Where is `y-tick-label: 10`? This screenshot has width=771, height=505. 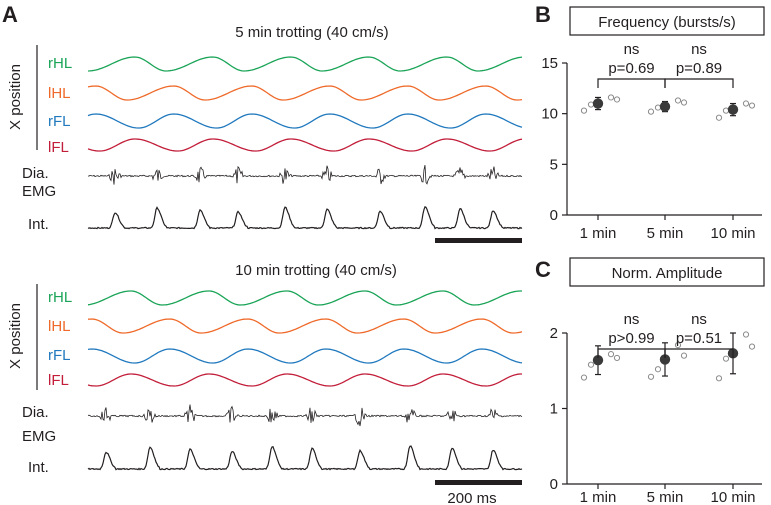
y-tick-label: 10 is located at coordinates (549, 114).